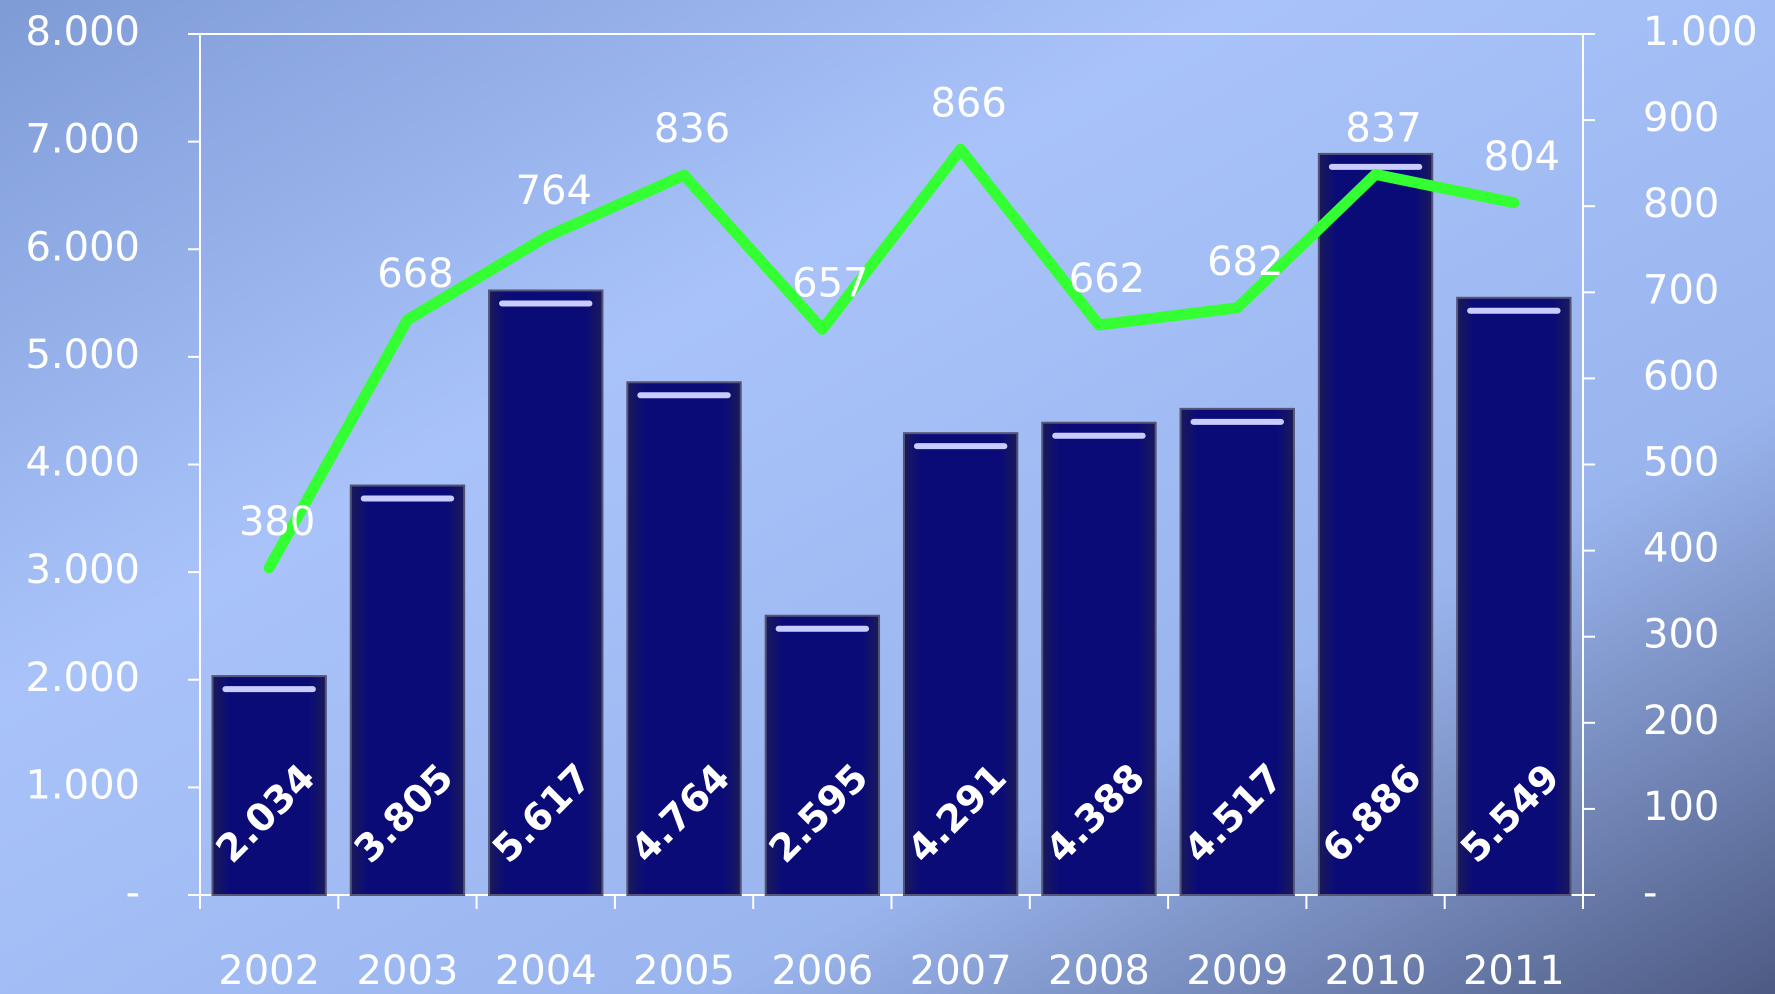  Describe the element at coordinates (1681, 807) in the screenshot. I see `y2-tick-label: 100` at that location.